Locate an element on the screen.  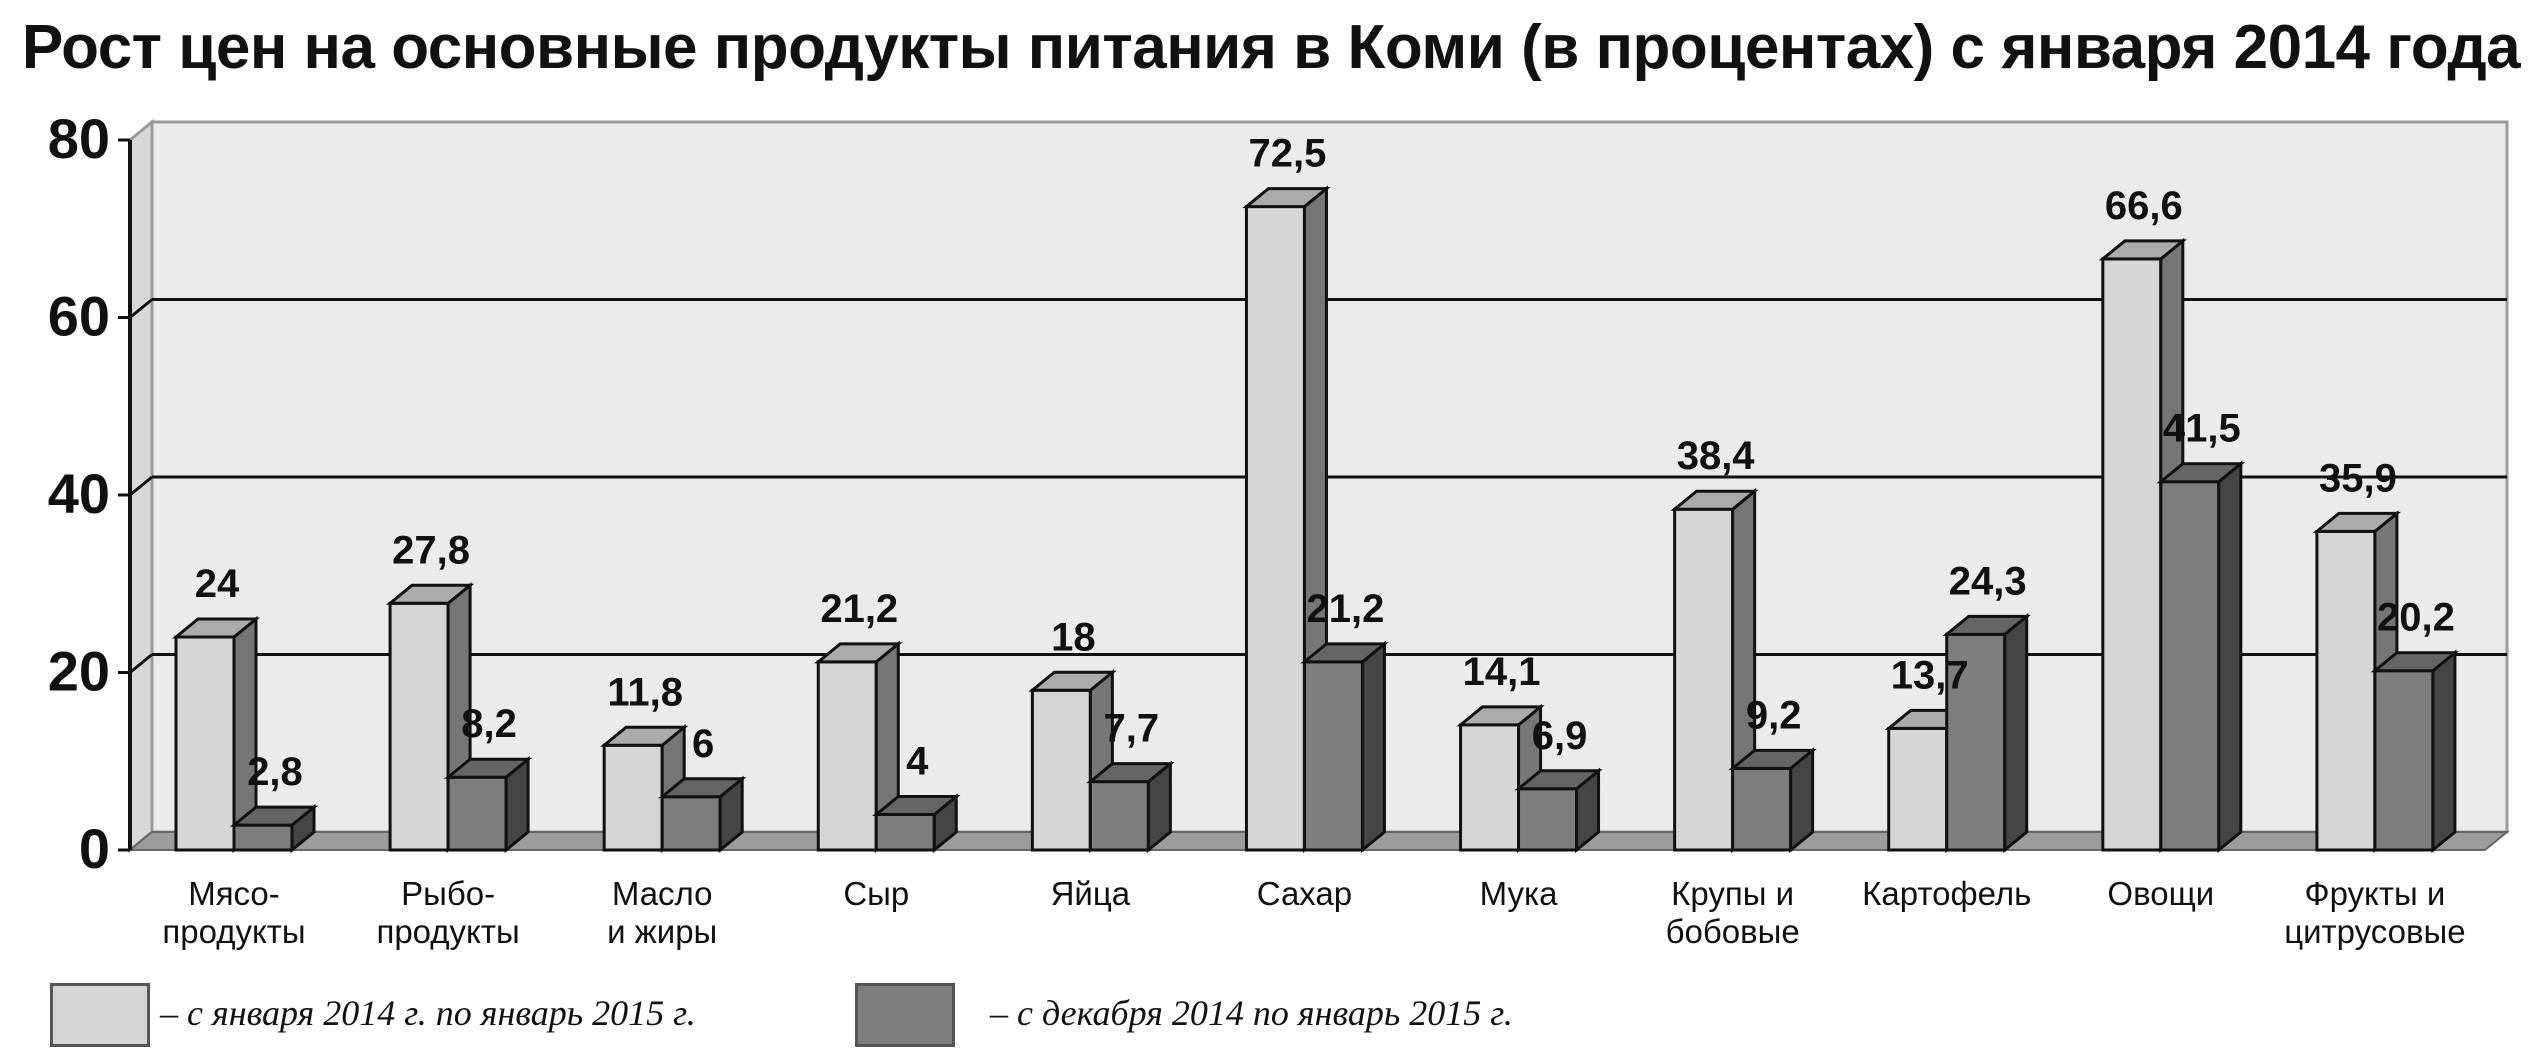
data-label: 2,8 is located at coordinates (275, 772).